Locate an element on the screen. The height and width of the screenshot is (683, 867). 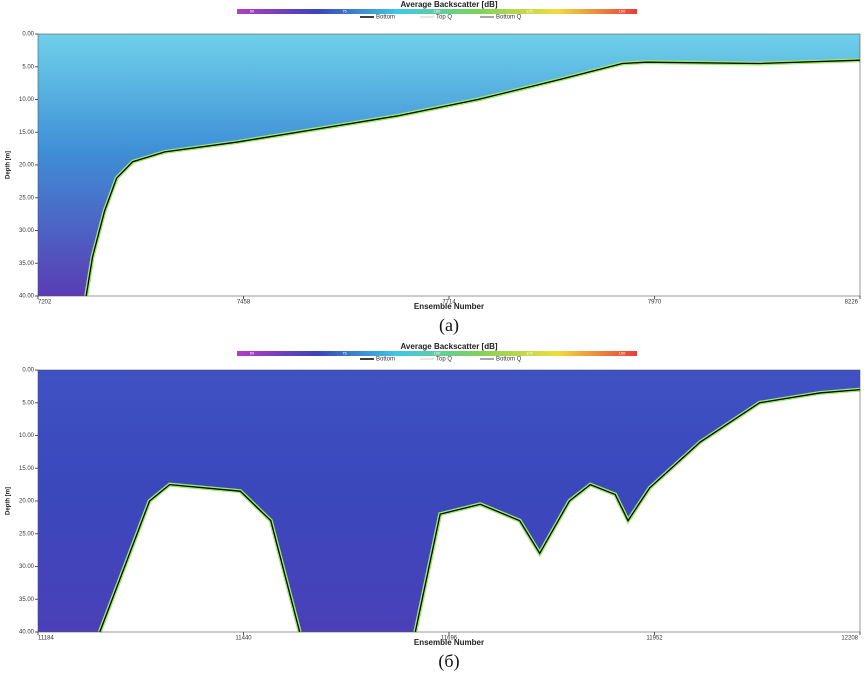
x-tick-label: 11952 is located at coordinates (654, 639).